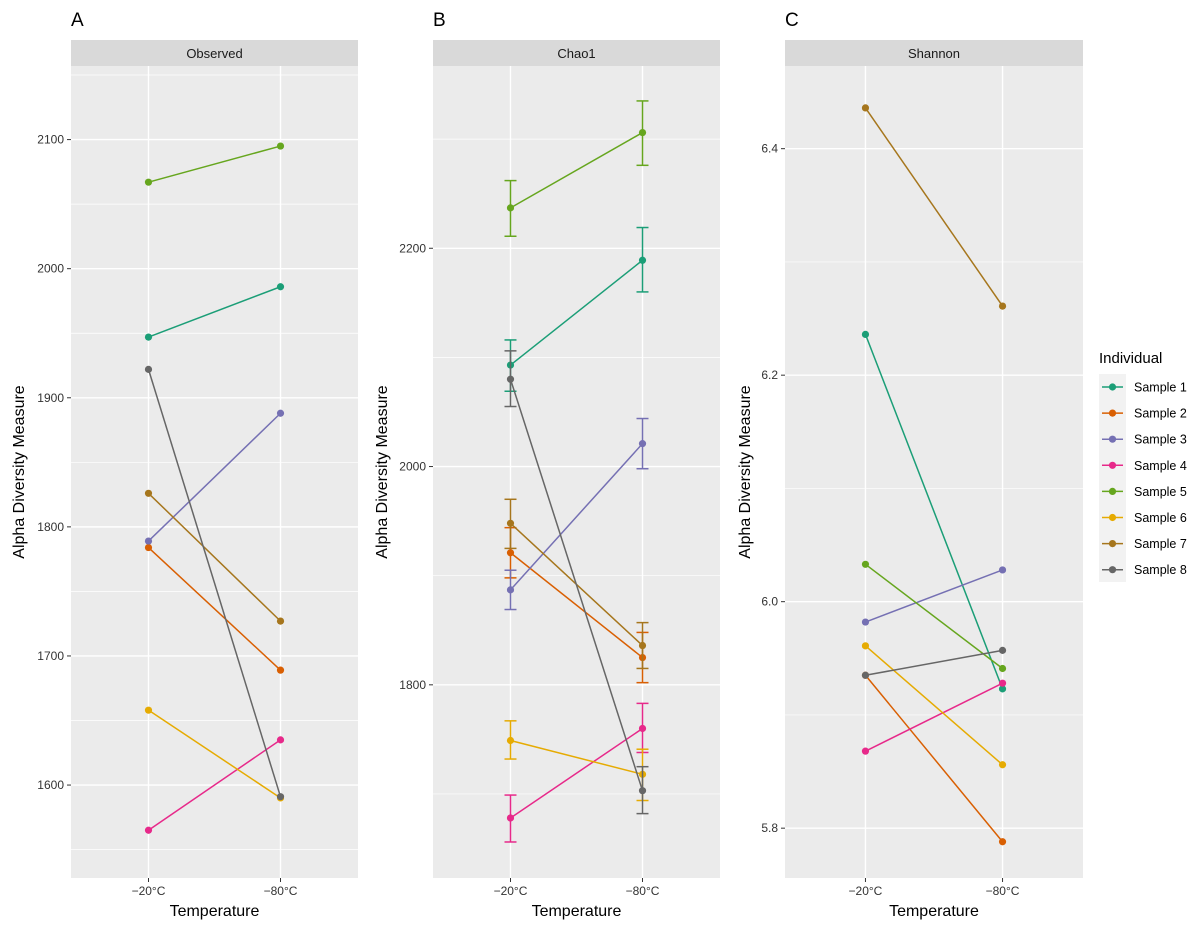  What do you see at coordinates (439, 20) in the screenshot?
I see `panel-tag: B` at bounding box center [439, 20].